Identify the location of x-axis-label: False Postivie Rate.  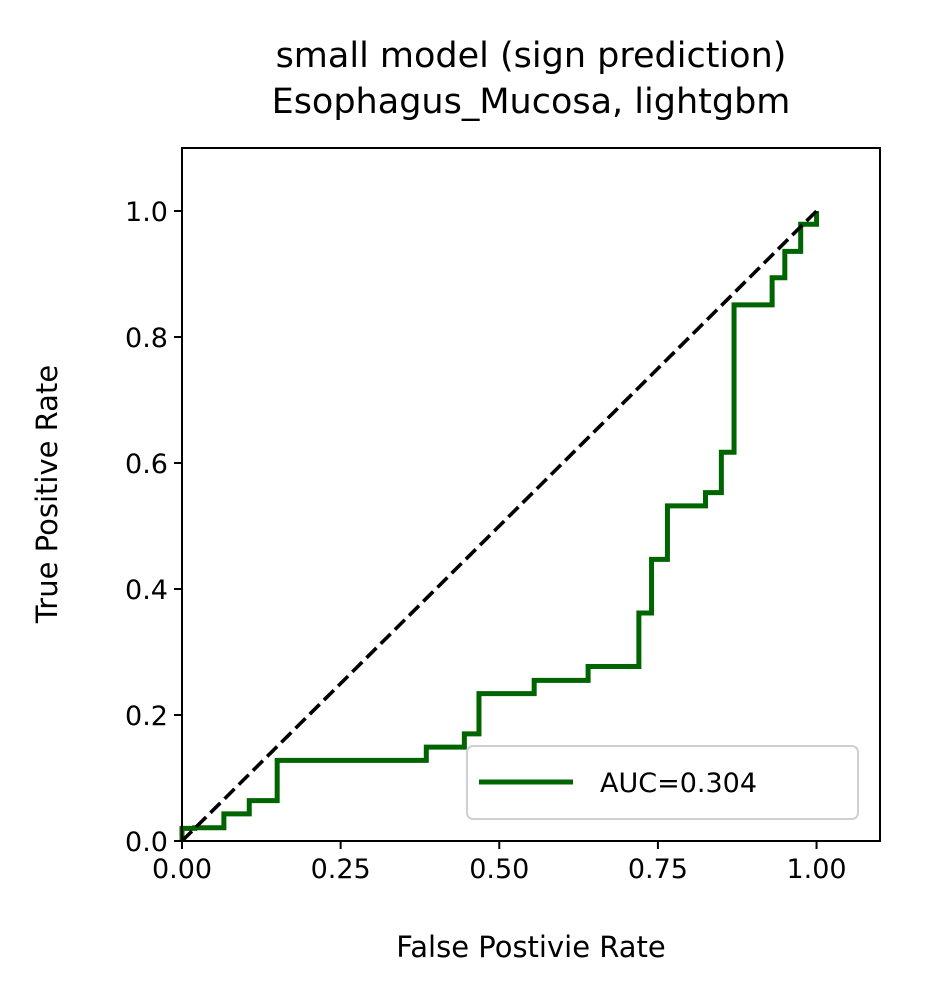
(531, 947).